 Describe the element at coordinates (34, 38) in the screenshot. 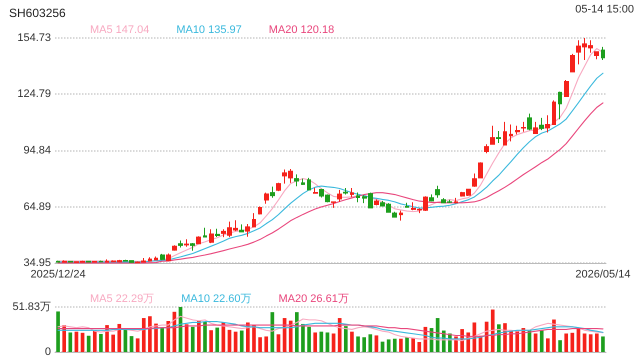

I see `y-tick-label: 154.73` at that location.